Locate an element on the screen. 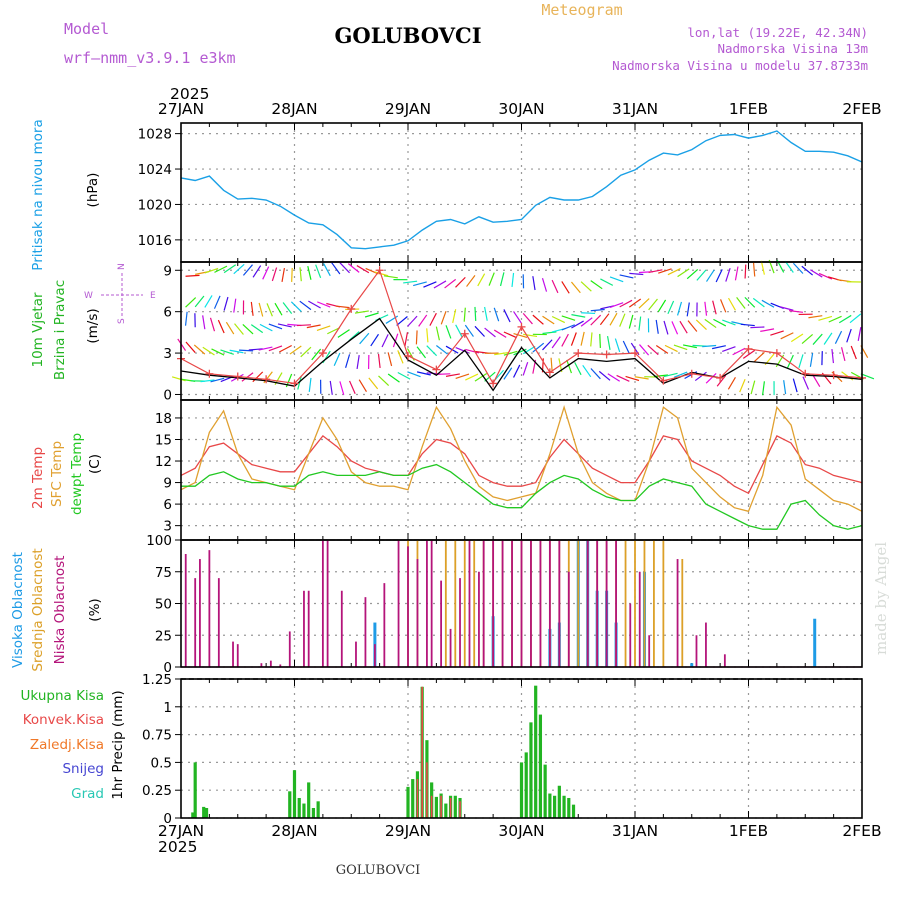  temperature-panel: 3 6 9 12 15 18 is located at coordinates (509, 470).